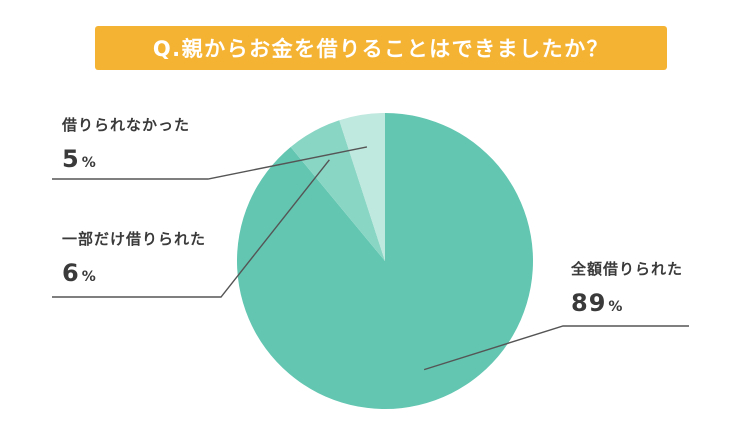 The width and height of the screenshot is (750, 430). What do you see at coordinates (79, 159) in the screenshot?
I see `slice-value-not-borrowed: 5%` at bounding box center [79, 159].